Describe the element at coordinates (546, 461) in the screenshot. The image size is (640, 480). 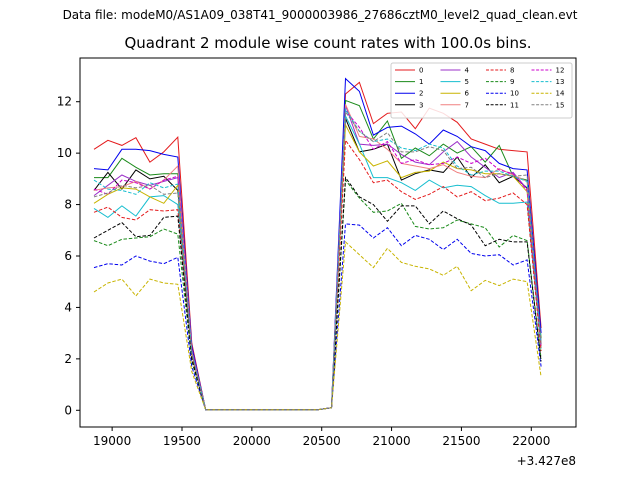
I see `x-offset-label: +3.427e8` at that location.